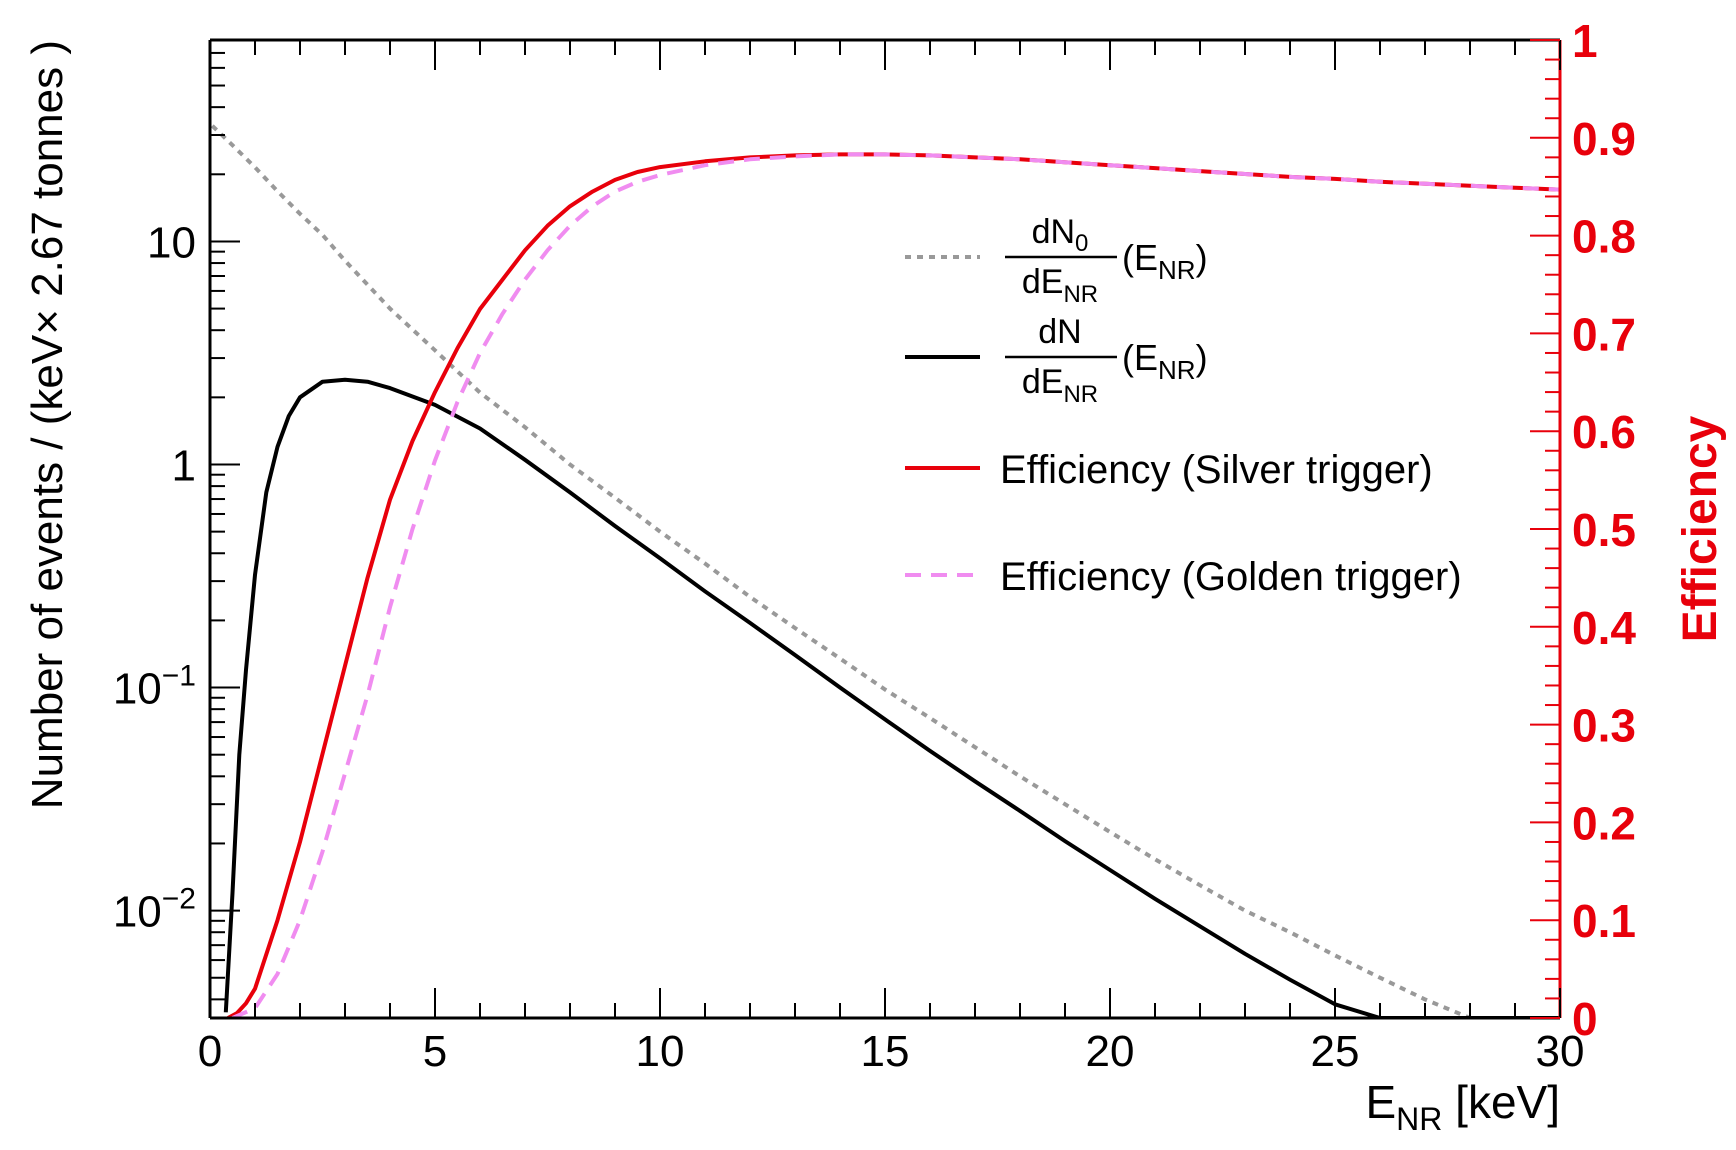  What do you see at coordinates (1585, 1019) in the screenshot?
I see `y-right-tick-label: 0` at bounding box center [1585, 1019].